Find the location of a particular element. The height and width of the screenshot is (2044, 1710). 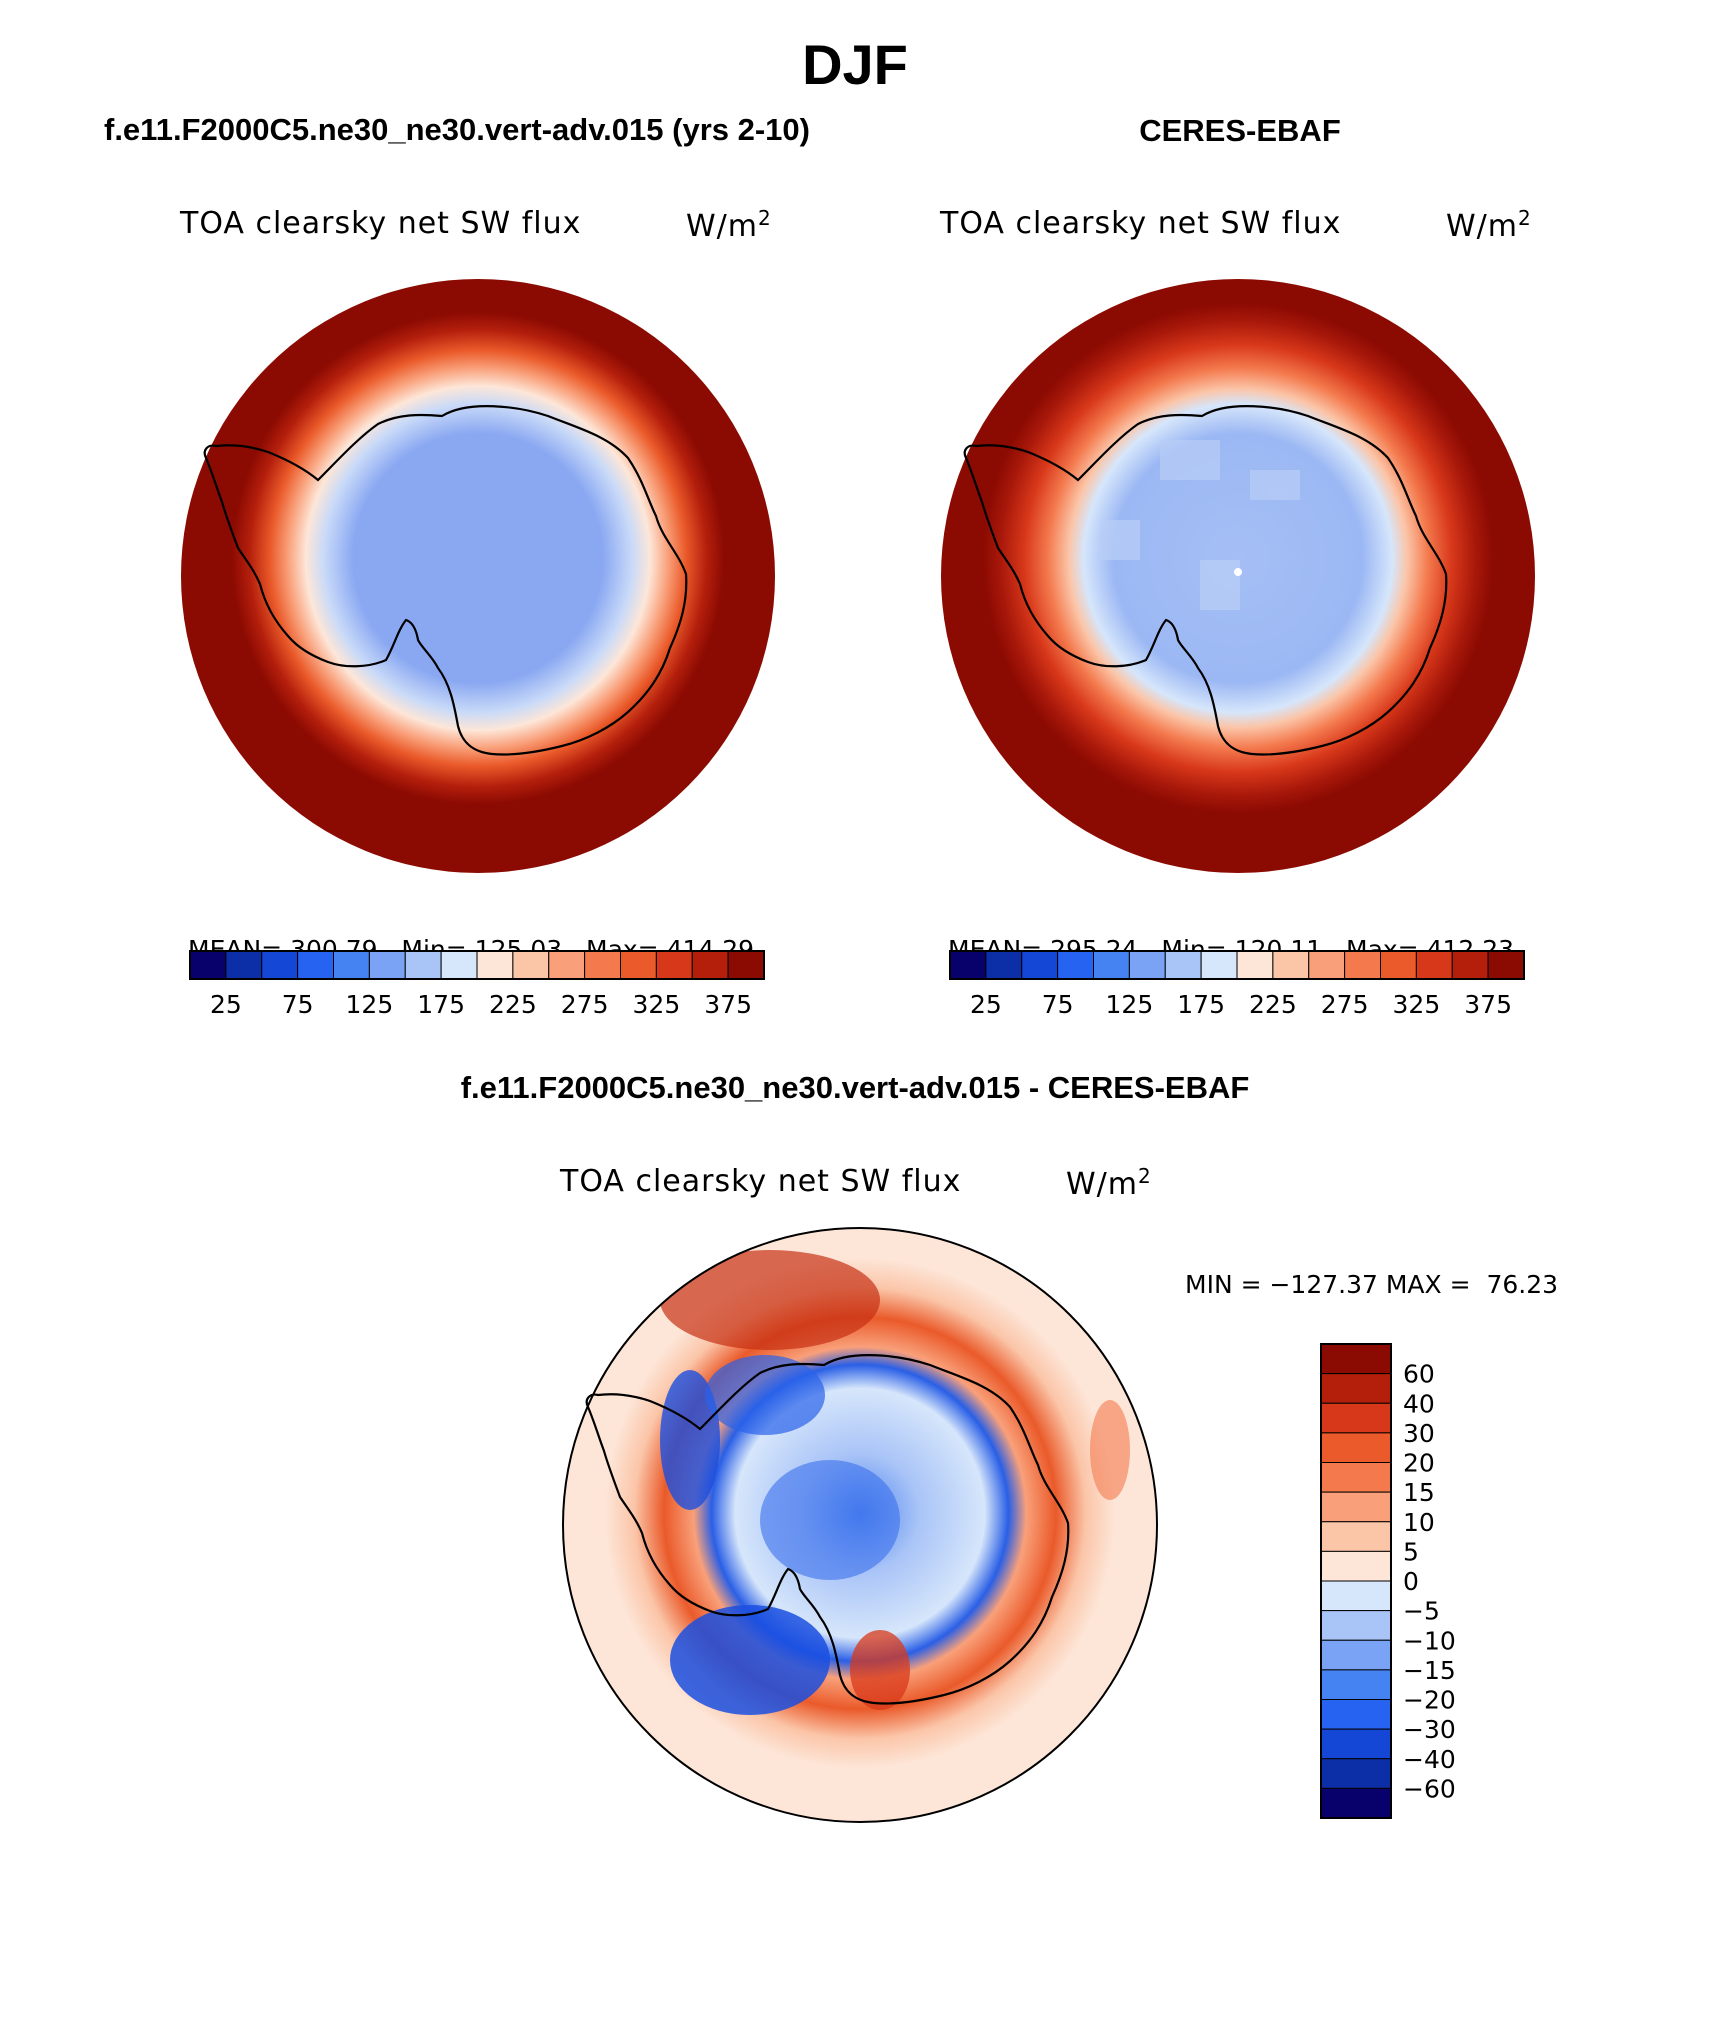

panel3-colorbar-tick-label: −60 is located at coordinates (1429, 1788).